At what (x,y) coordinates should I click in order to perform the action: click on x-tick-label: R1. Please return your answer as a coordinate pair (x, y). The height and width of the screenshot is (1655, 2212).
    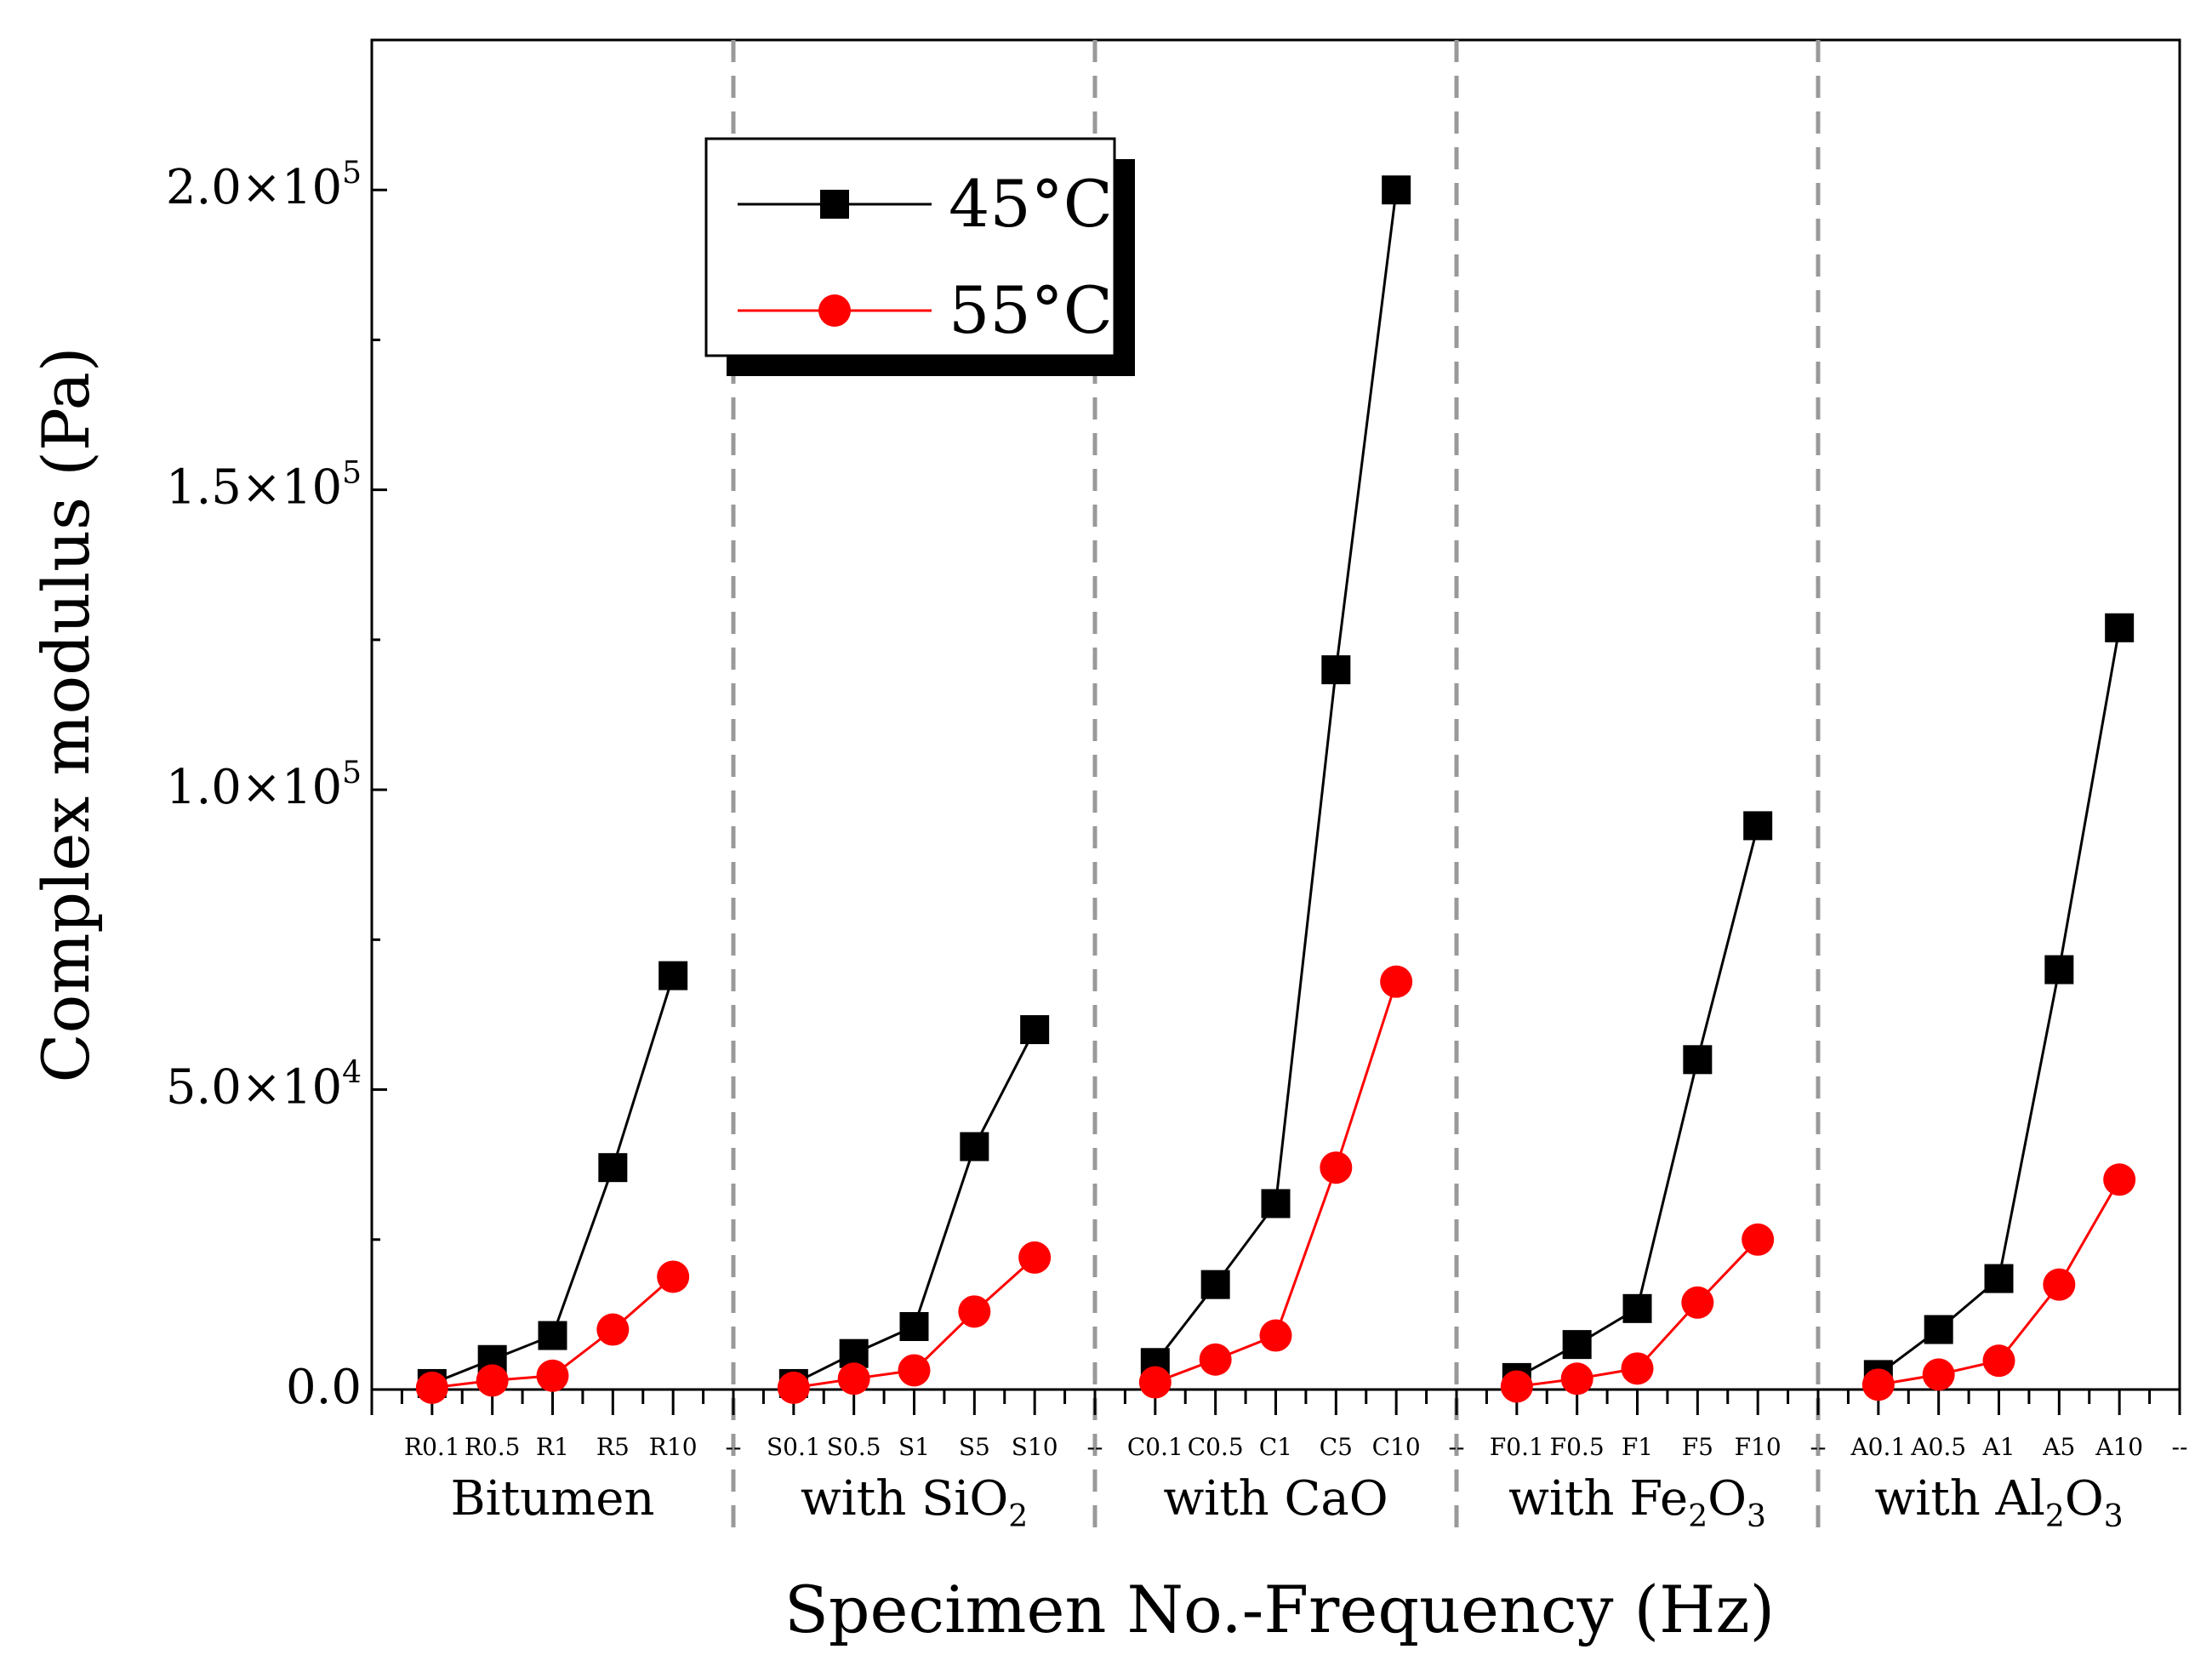
    Looking at the image, I should click on (552, 1447).